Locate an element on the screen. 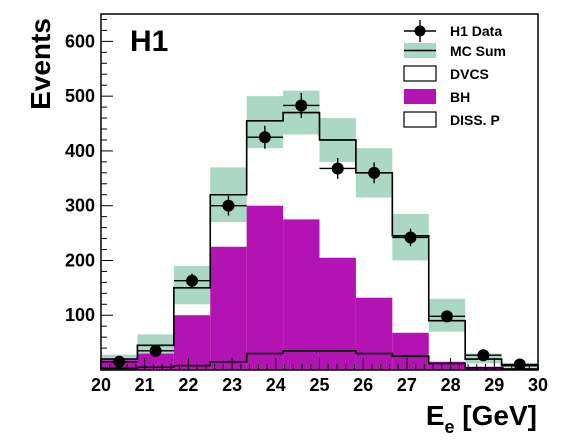 This screenshot has height=446, width=567. x-tick-labels: 20 21 22 23 24 25 26 27 28 29 30 is located at coordinates (319, 385).